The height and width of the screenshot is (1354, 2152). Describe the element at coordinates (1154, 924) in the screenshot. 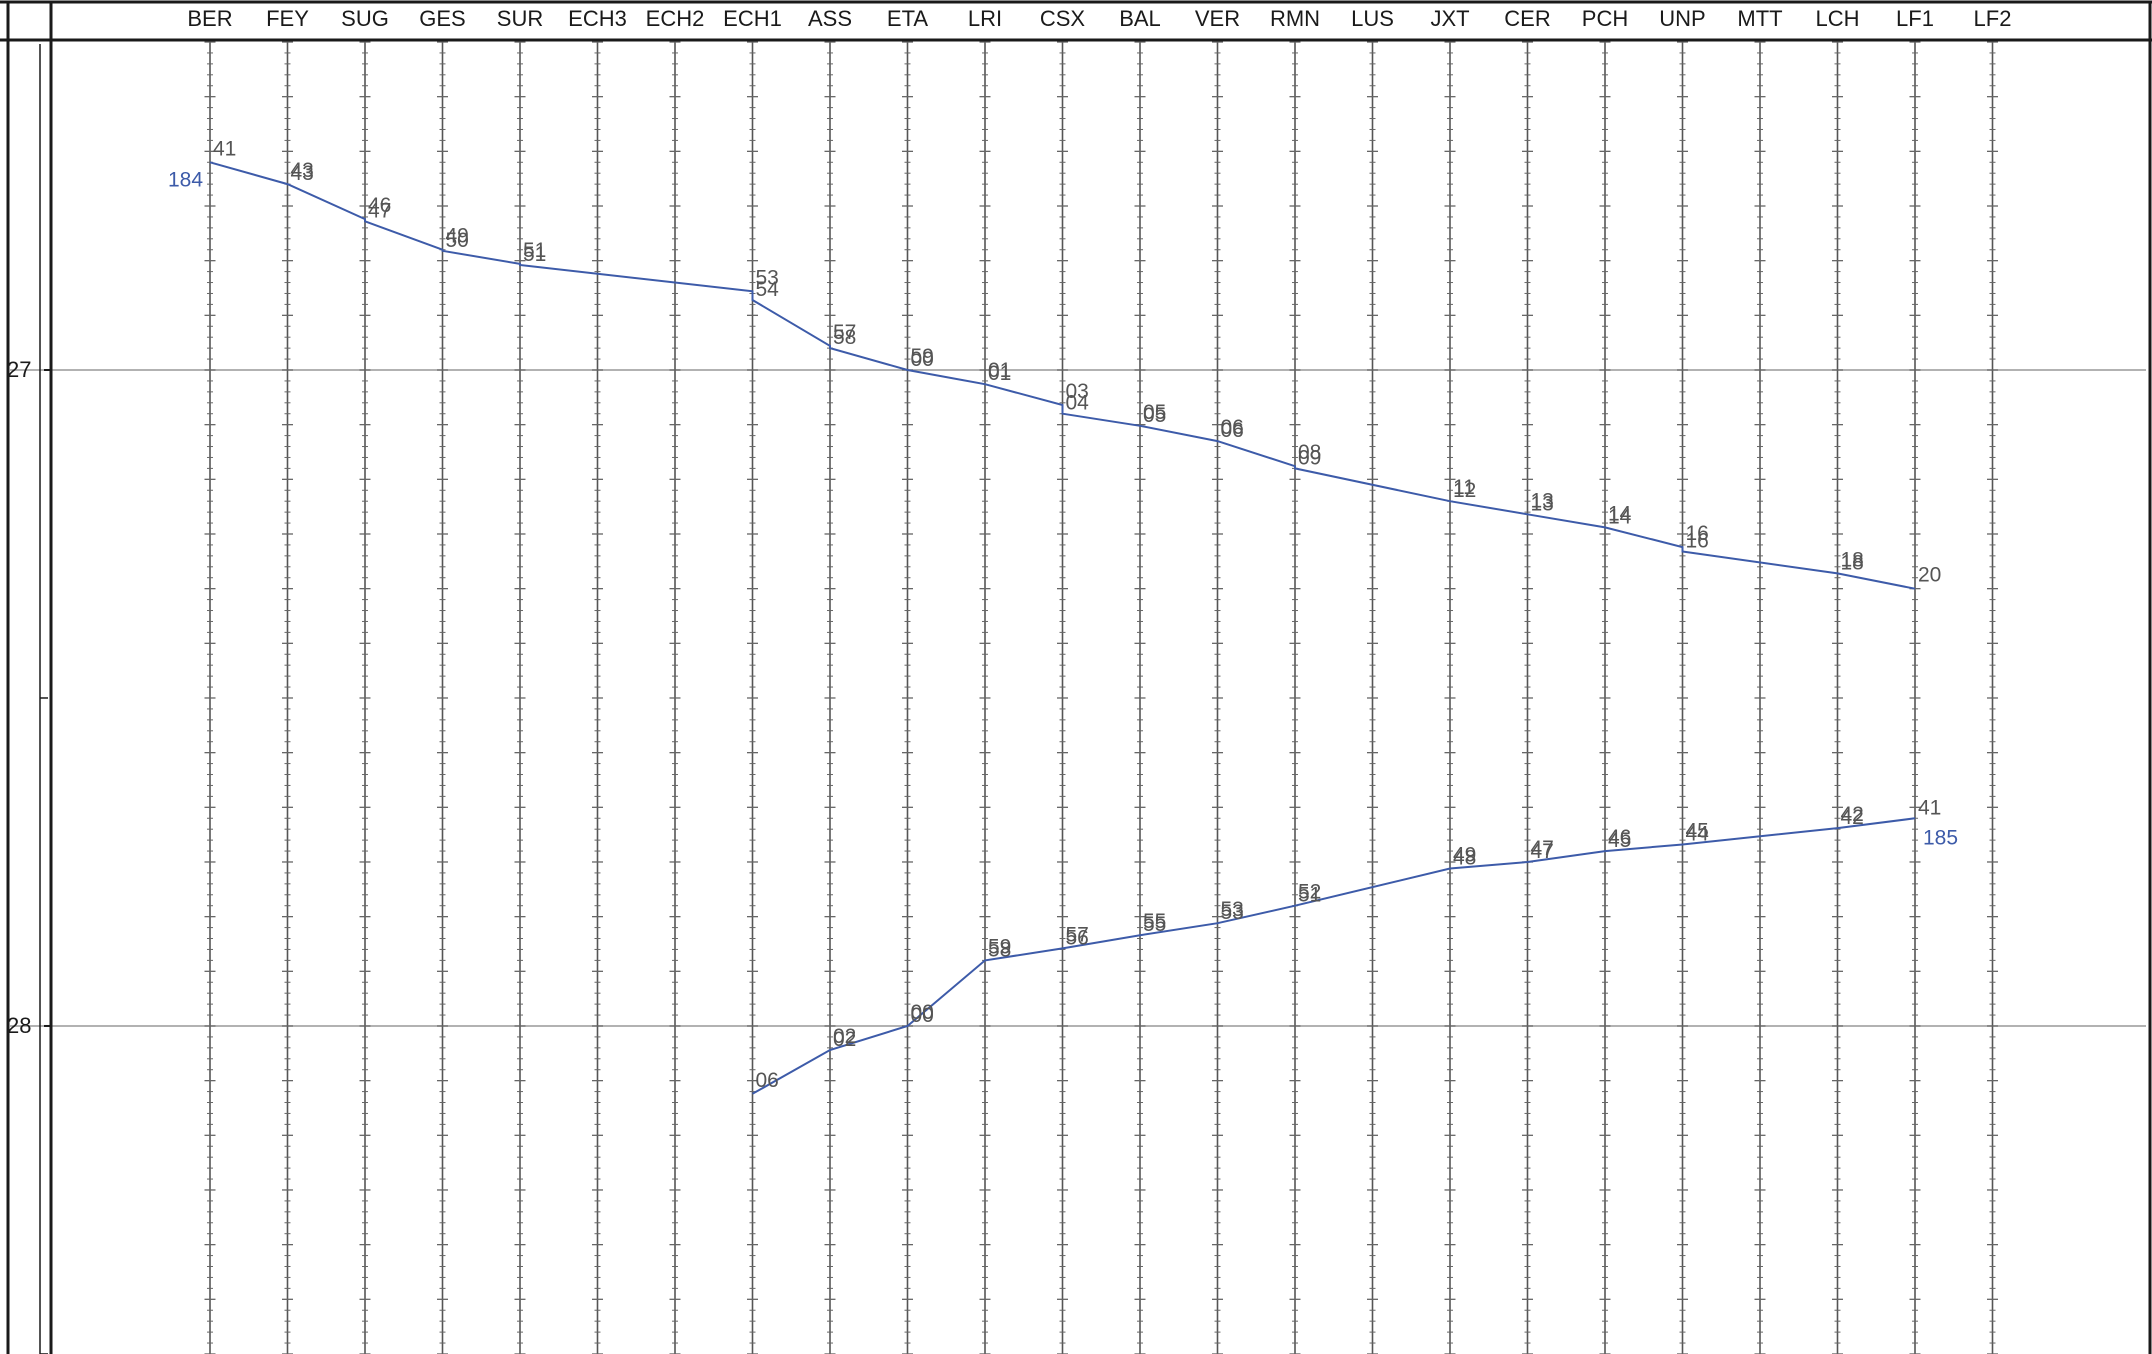

I see `departure-minute-label: 55` at that location.